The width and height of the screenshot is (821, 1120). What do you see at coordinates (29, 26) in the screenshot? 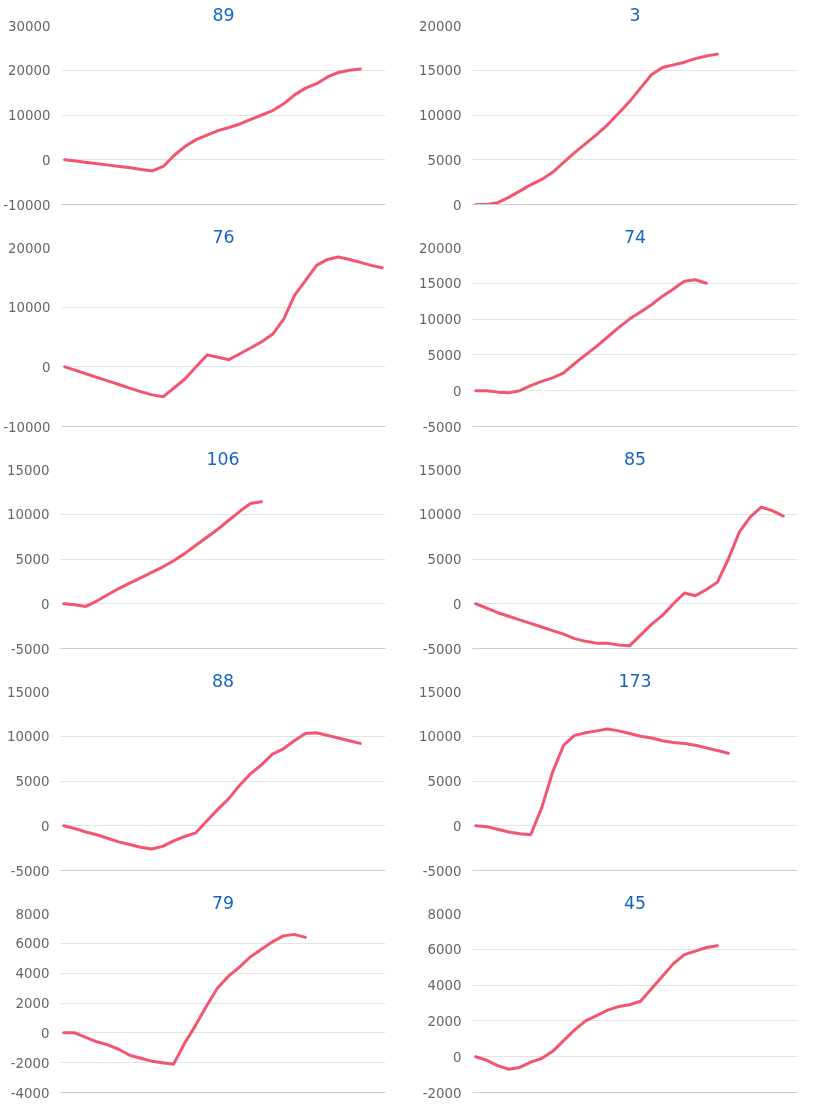
I see `y-tick-label: 30000` at bounding box center [29, 26].